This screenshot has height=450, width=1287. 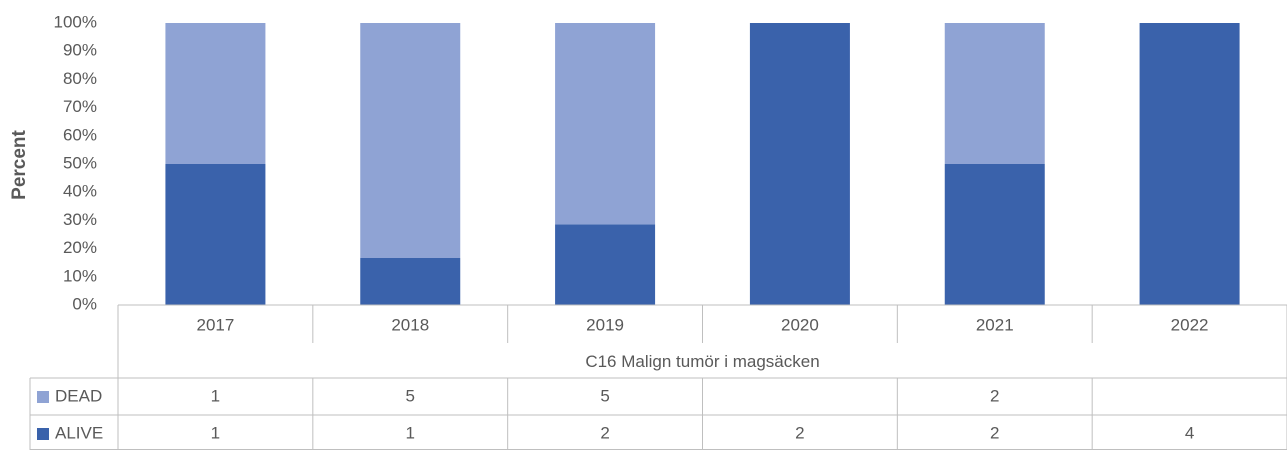 What do you see at coordinates (80, 275) in the screenshot?
I see `y-tick-label: 10%` at bounding box center [80, 275].